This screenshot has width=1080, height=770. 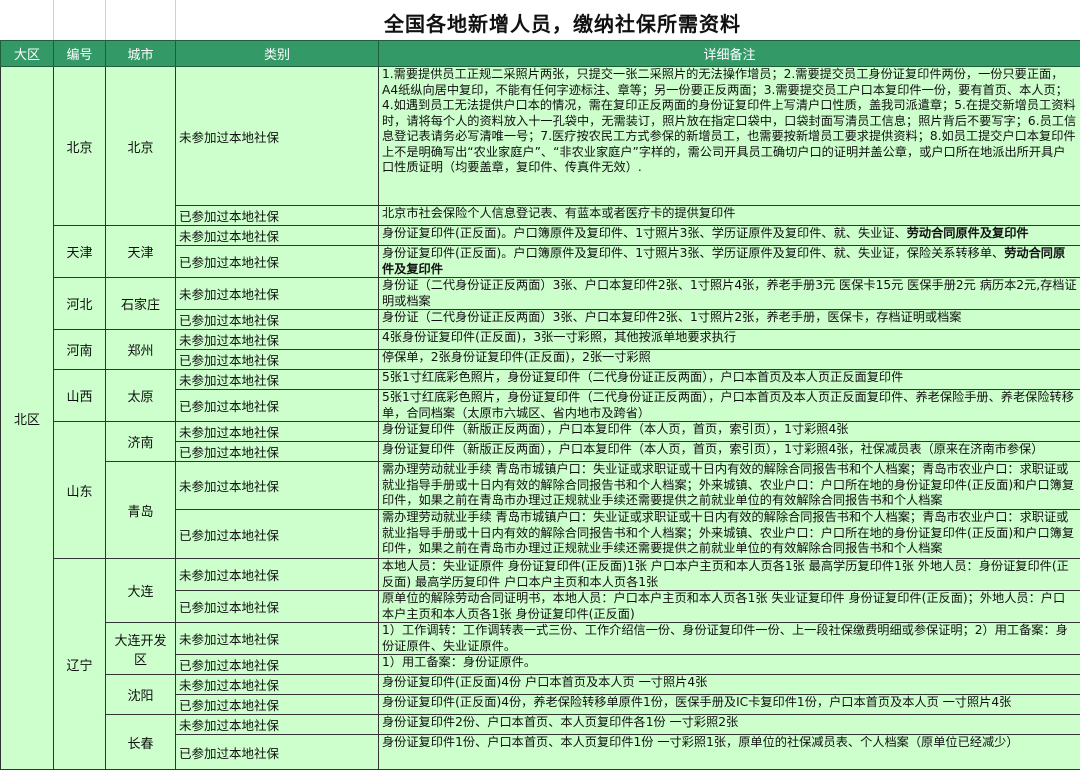 What do you see at coordinates (80, 490) in the screenshot?
I see `province-cell: 山东` at bounding box center [80, 490].